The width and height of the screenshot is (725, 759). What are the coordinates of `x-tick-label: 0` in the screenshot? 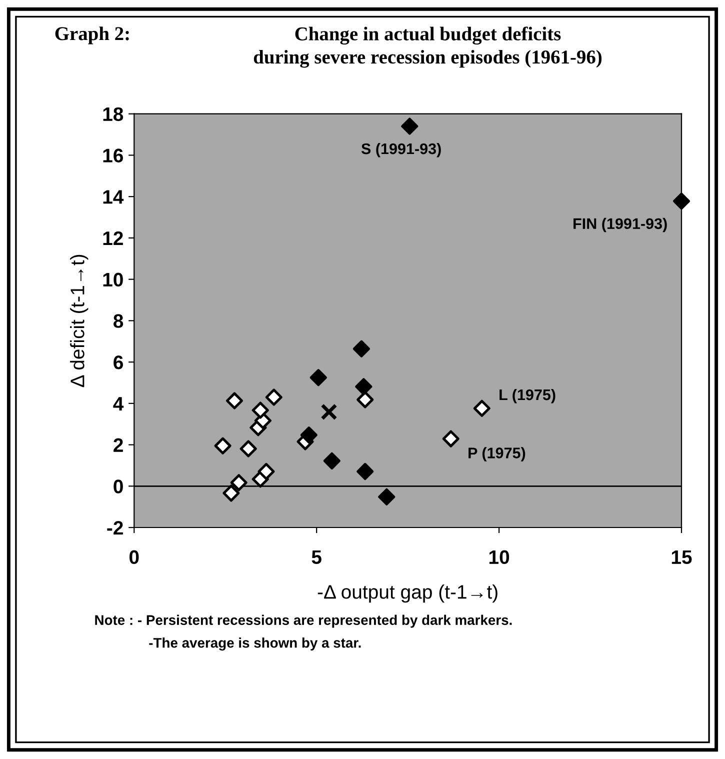 It's located at (134, 557).